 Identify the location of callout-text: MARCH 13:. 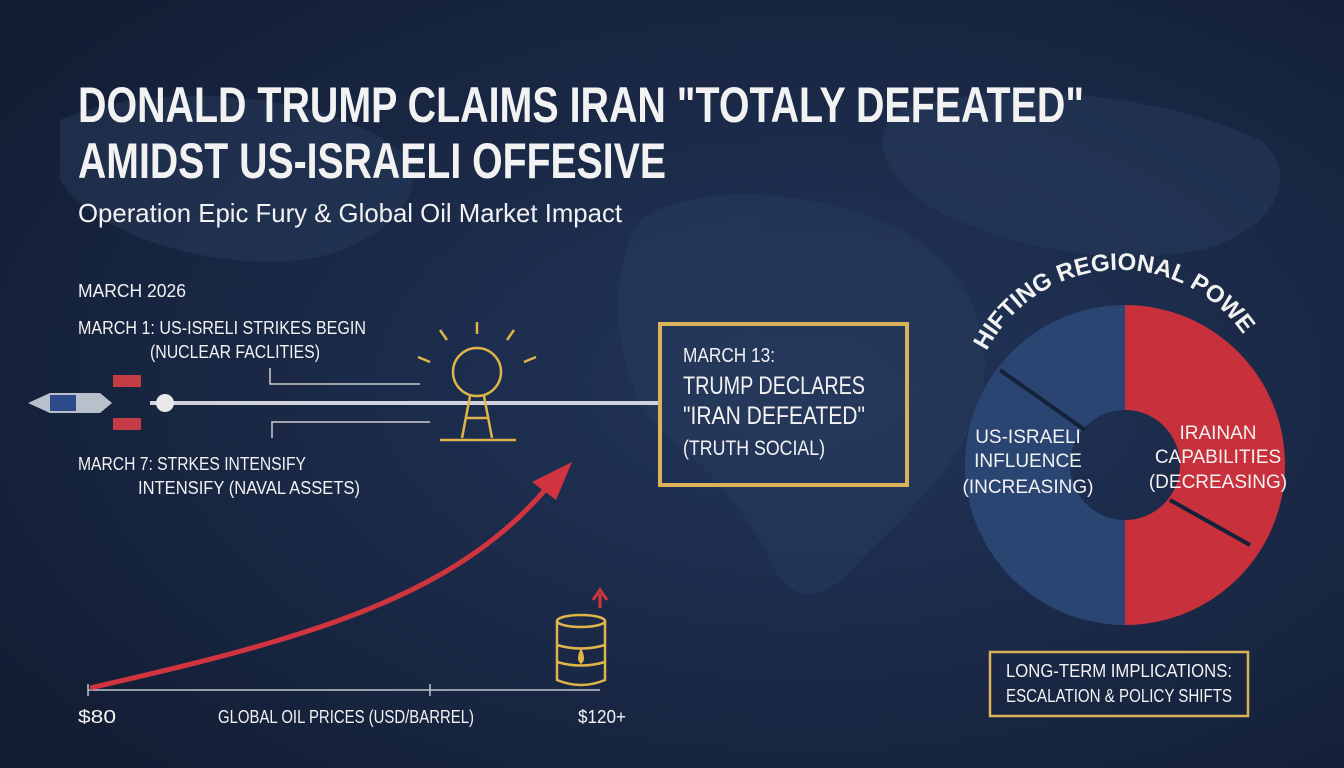
(729, 356).